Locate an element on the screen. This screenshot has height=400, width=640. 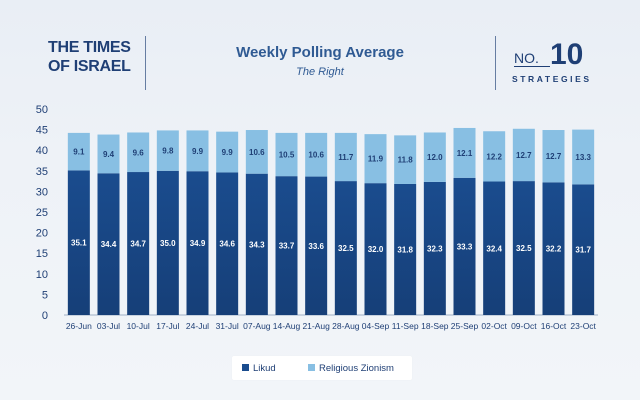
chart-subtitle: The Right is located at coordinates (320, 72).